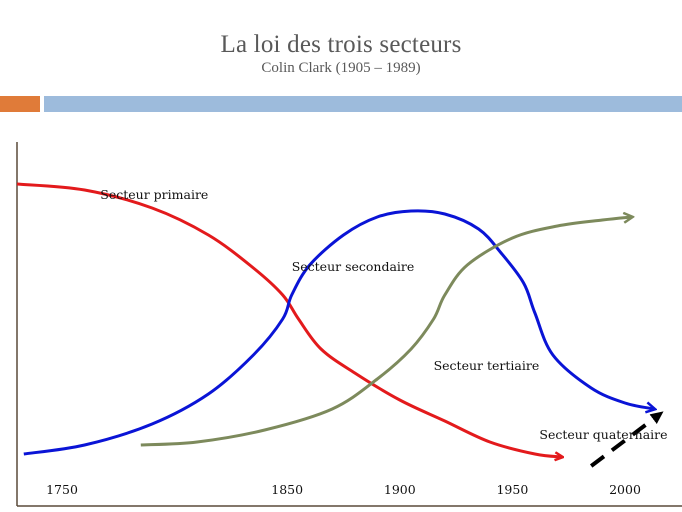 The image size is (682, 512). Describe the element at coordinates (487, 365) in the screenshot. I see `annotation-secteur-tertiaire: Secteur tertiaire` at that location.